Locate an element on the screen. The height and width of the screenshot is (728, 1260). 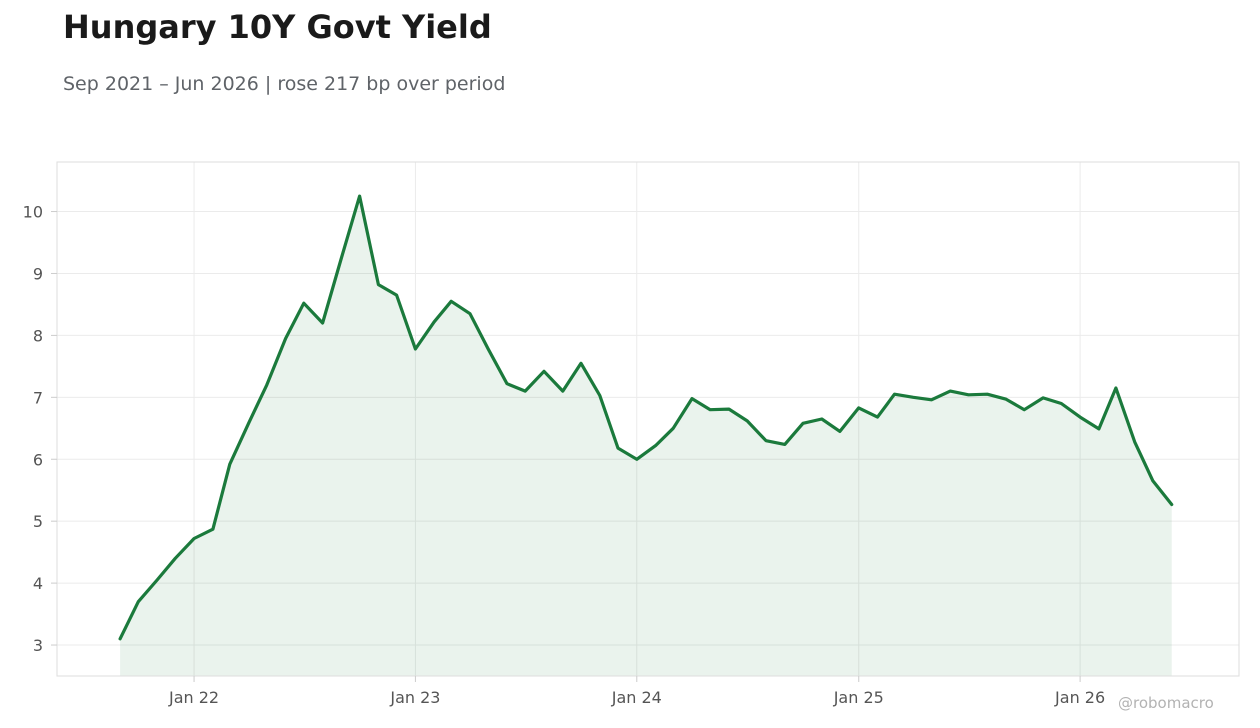
x-tick-label: Jan 24 is located at coordinates (636, 697).